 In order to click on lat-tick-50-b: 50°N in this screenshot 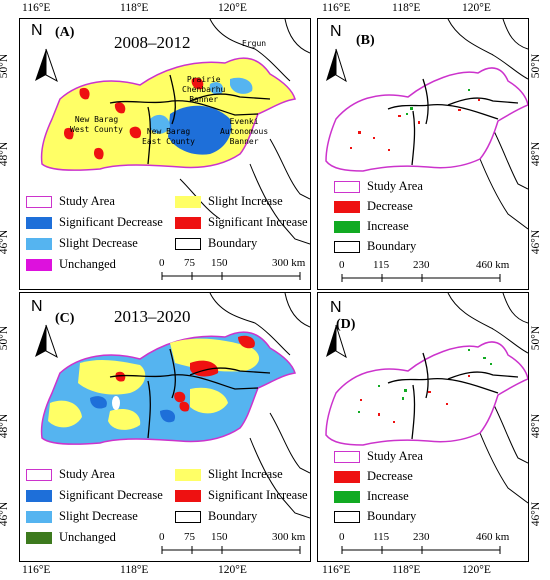, I will do `click(536, 66)`.